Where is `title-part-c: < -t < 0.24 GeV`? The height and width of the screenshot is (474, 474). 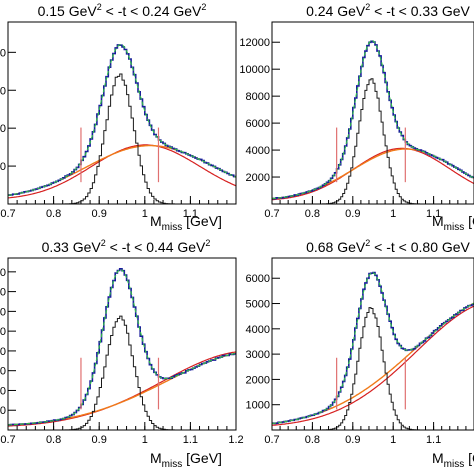 title-part-c: < -t < 0.24 GeV is located at coordinates (152, 11).